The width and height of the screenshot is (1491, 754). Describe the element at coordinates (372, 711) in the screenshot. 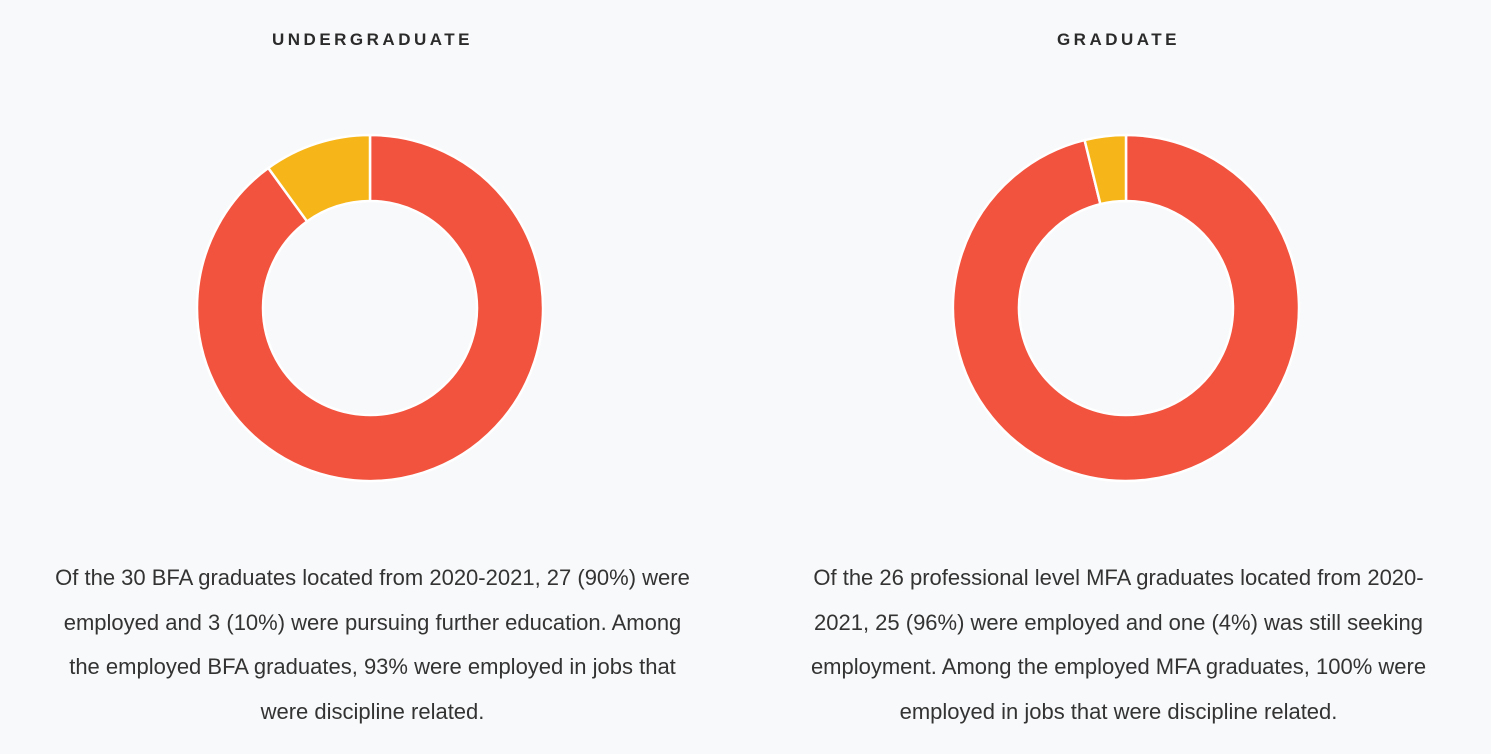

I see `description-line: were discipline related.` at that location.